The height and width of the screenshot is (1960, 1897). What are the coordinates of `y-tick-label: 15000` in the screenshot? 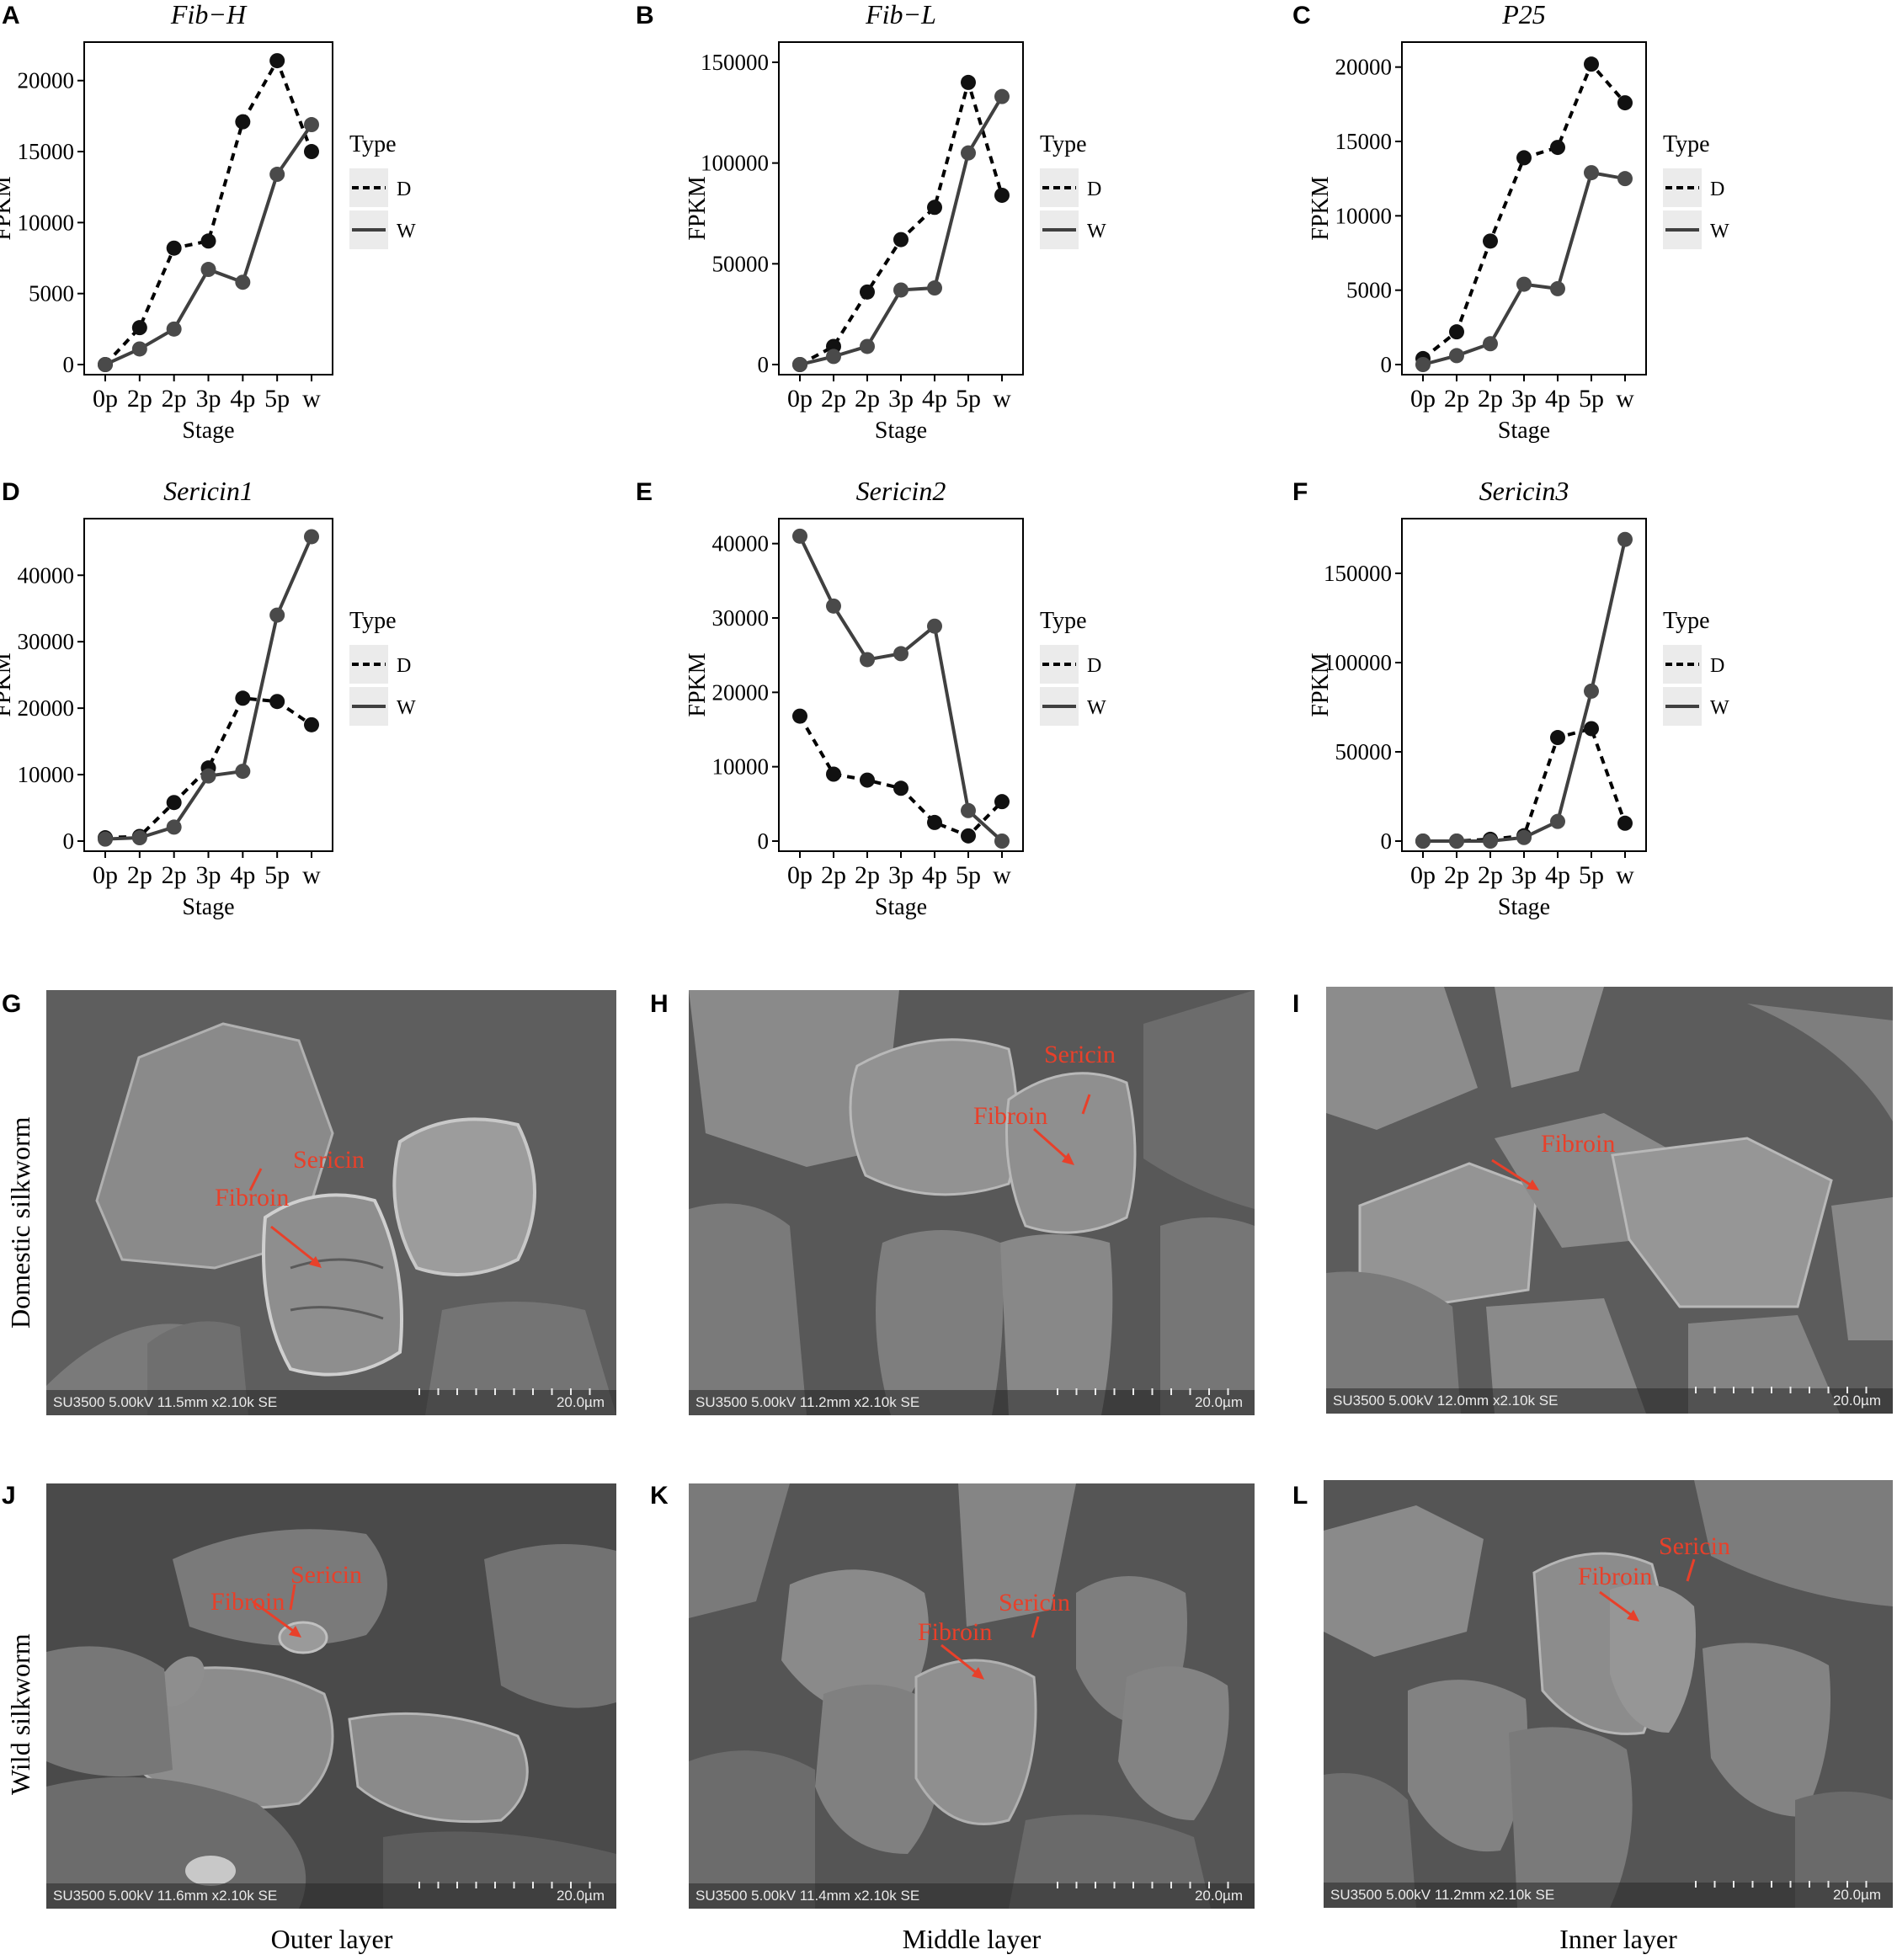 It's located at (46, 152).